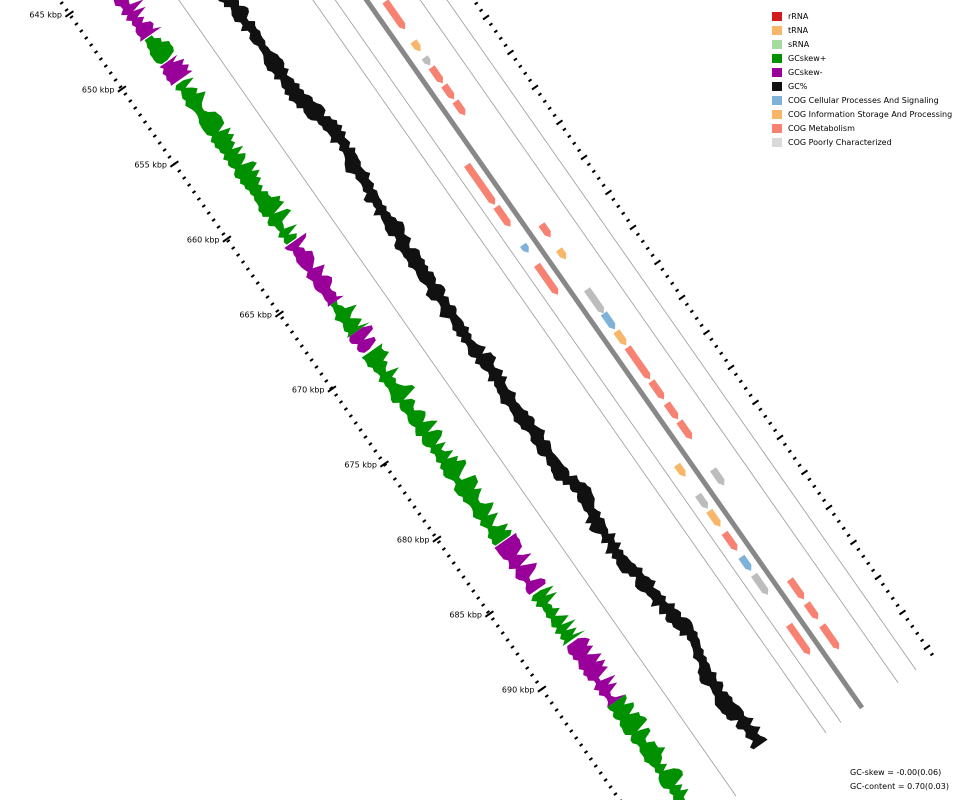 The image size is (960, 800). What do you see at coordinates (203, 239) in the screenshot?
I see `ruler-label: 660 kbp` at bounding box center [203, 239].